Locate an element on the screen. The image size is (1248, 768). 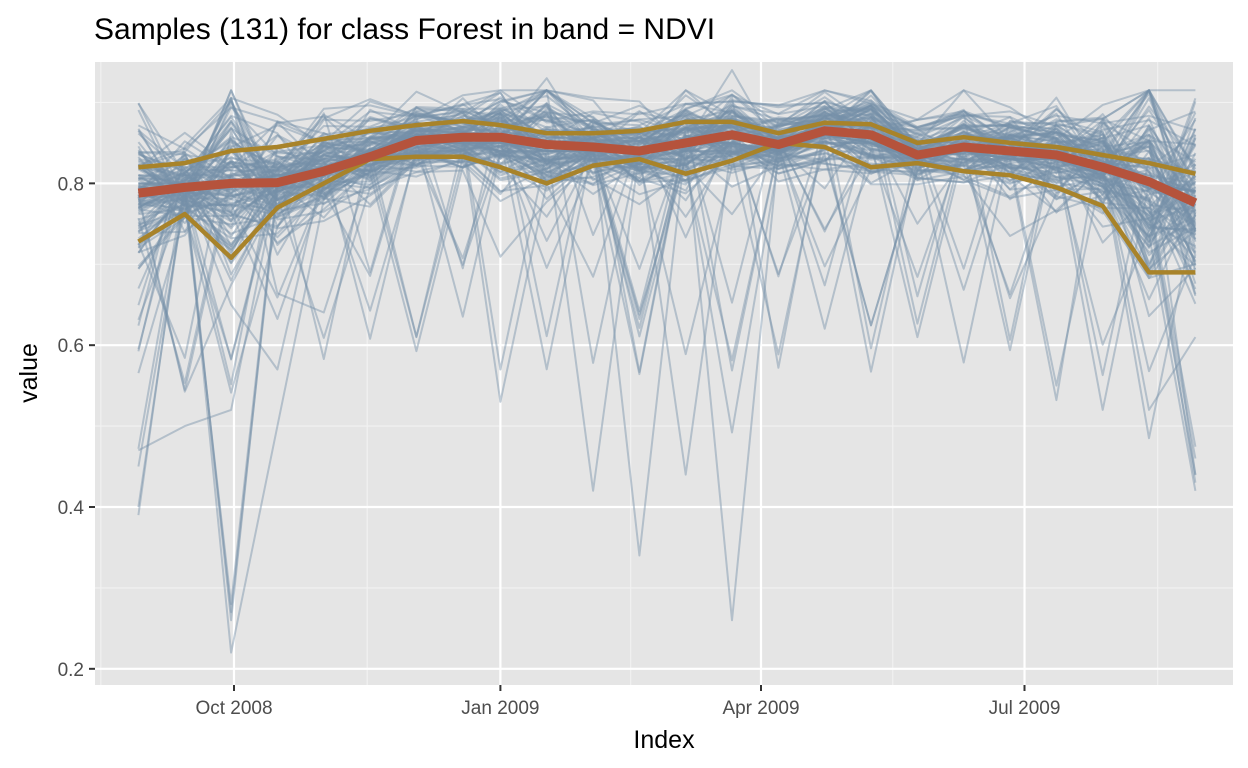
x-tick-label: Oct 2008 is located at coordinates (233, 708).